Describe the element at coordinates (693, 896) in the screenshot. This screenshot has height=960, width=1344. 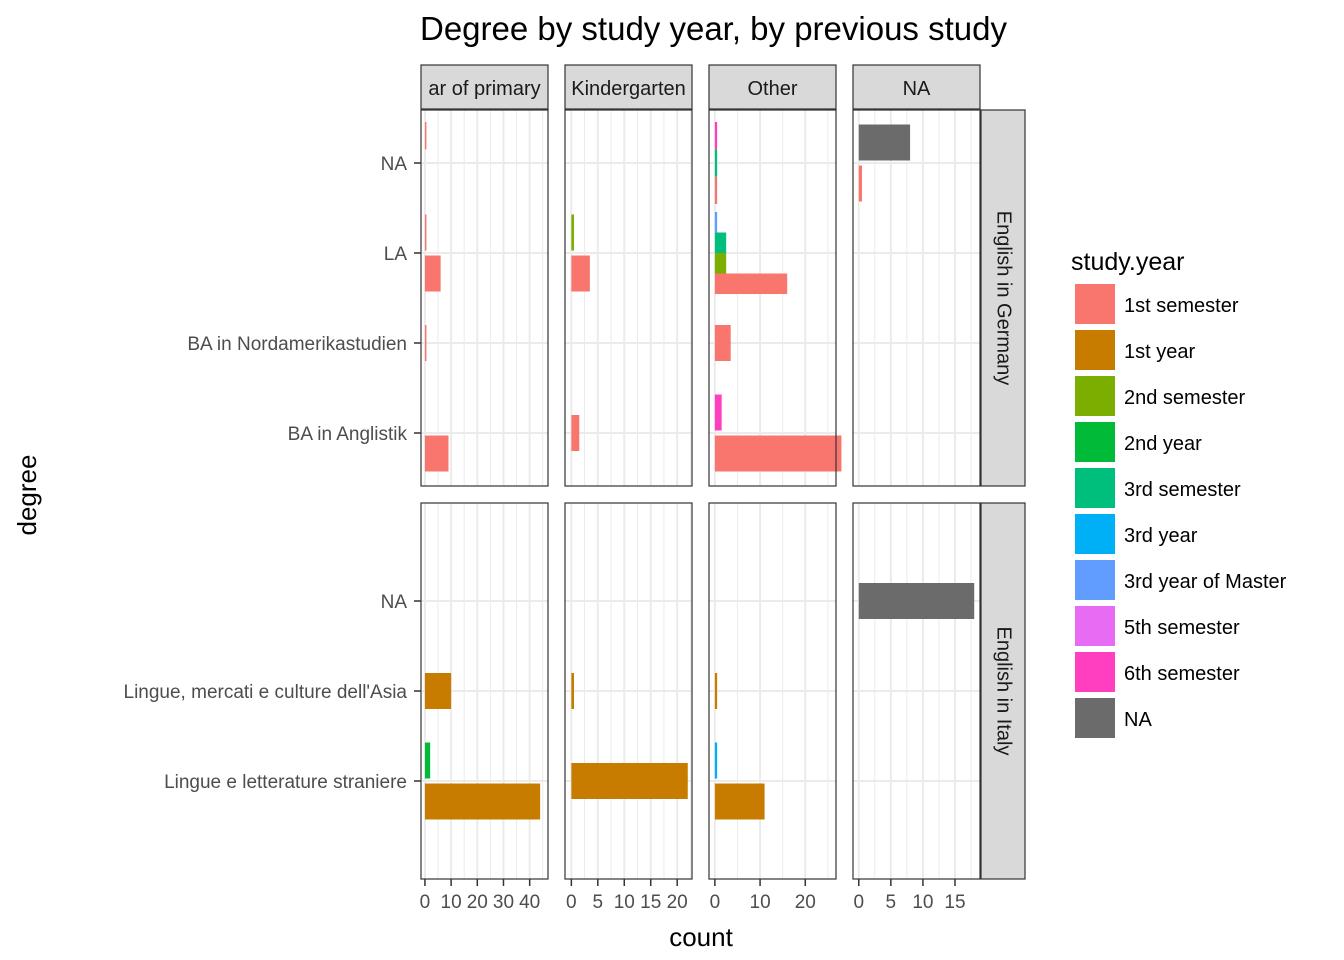
I see `x-axis-ticks: 0 10 20 30 40 0 5 10 15 20 0 10 20 0 5 10 15` at that location.